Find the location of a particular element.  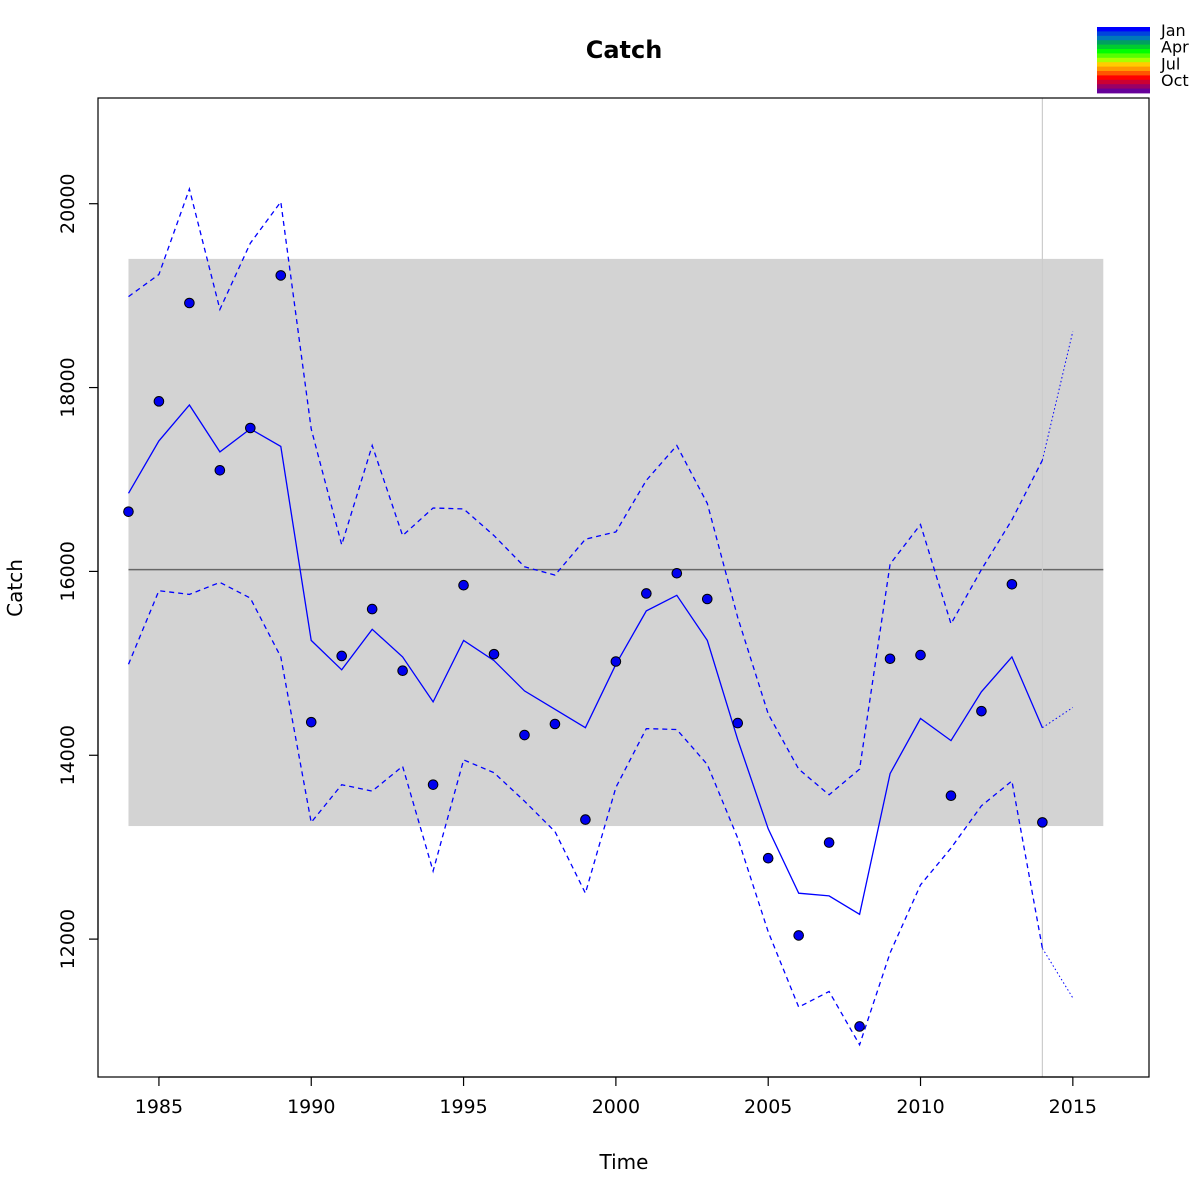

x-tick-label: 2005 is located at coordinates (768, 1107).